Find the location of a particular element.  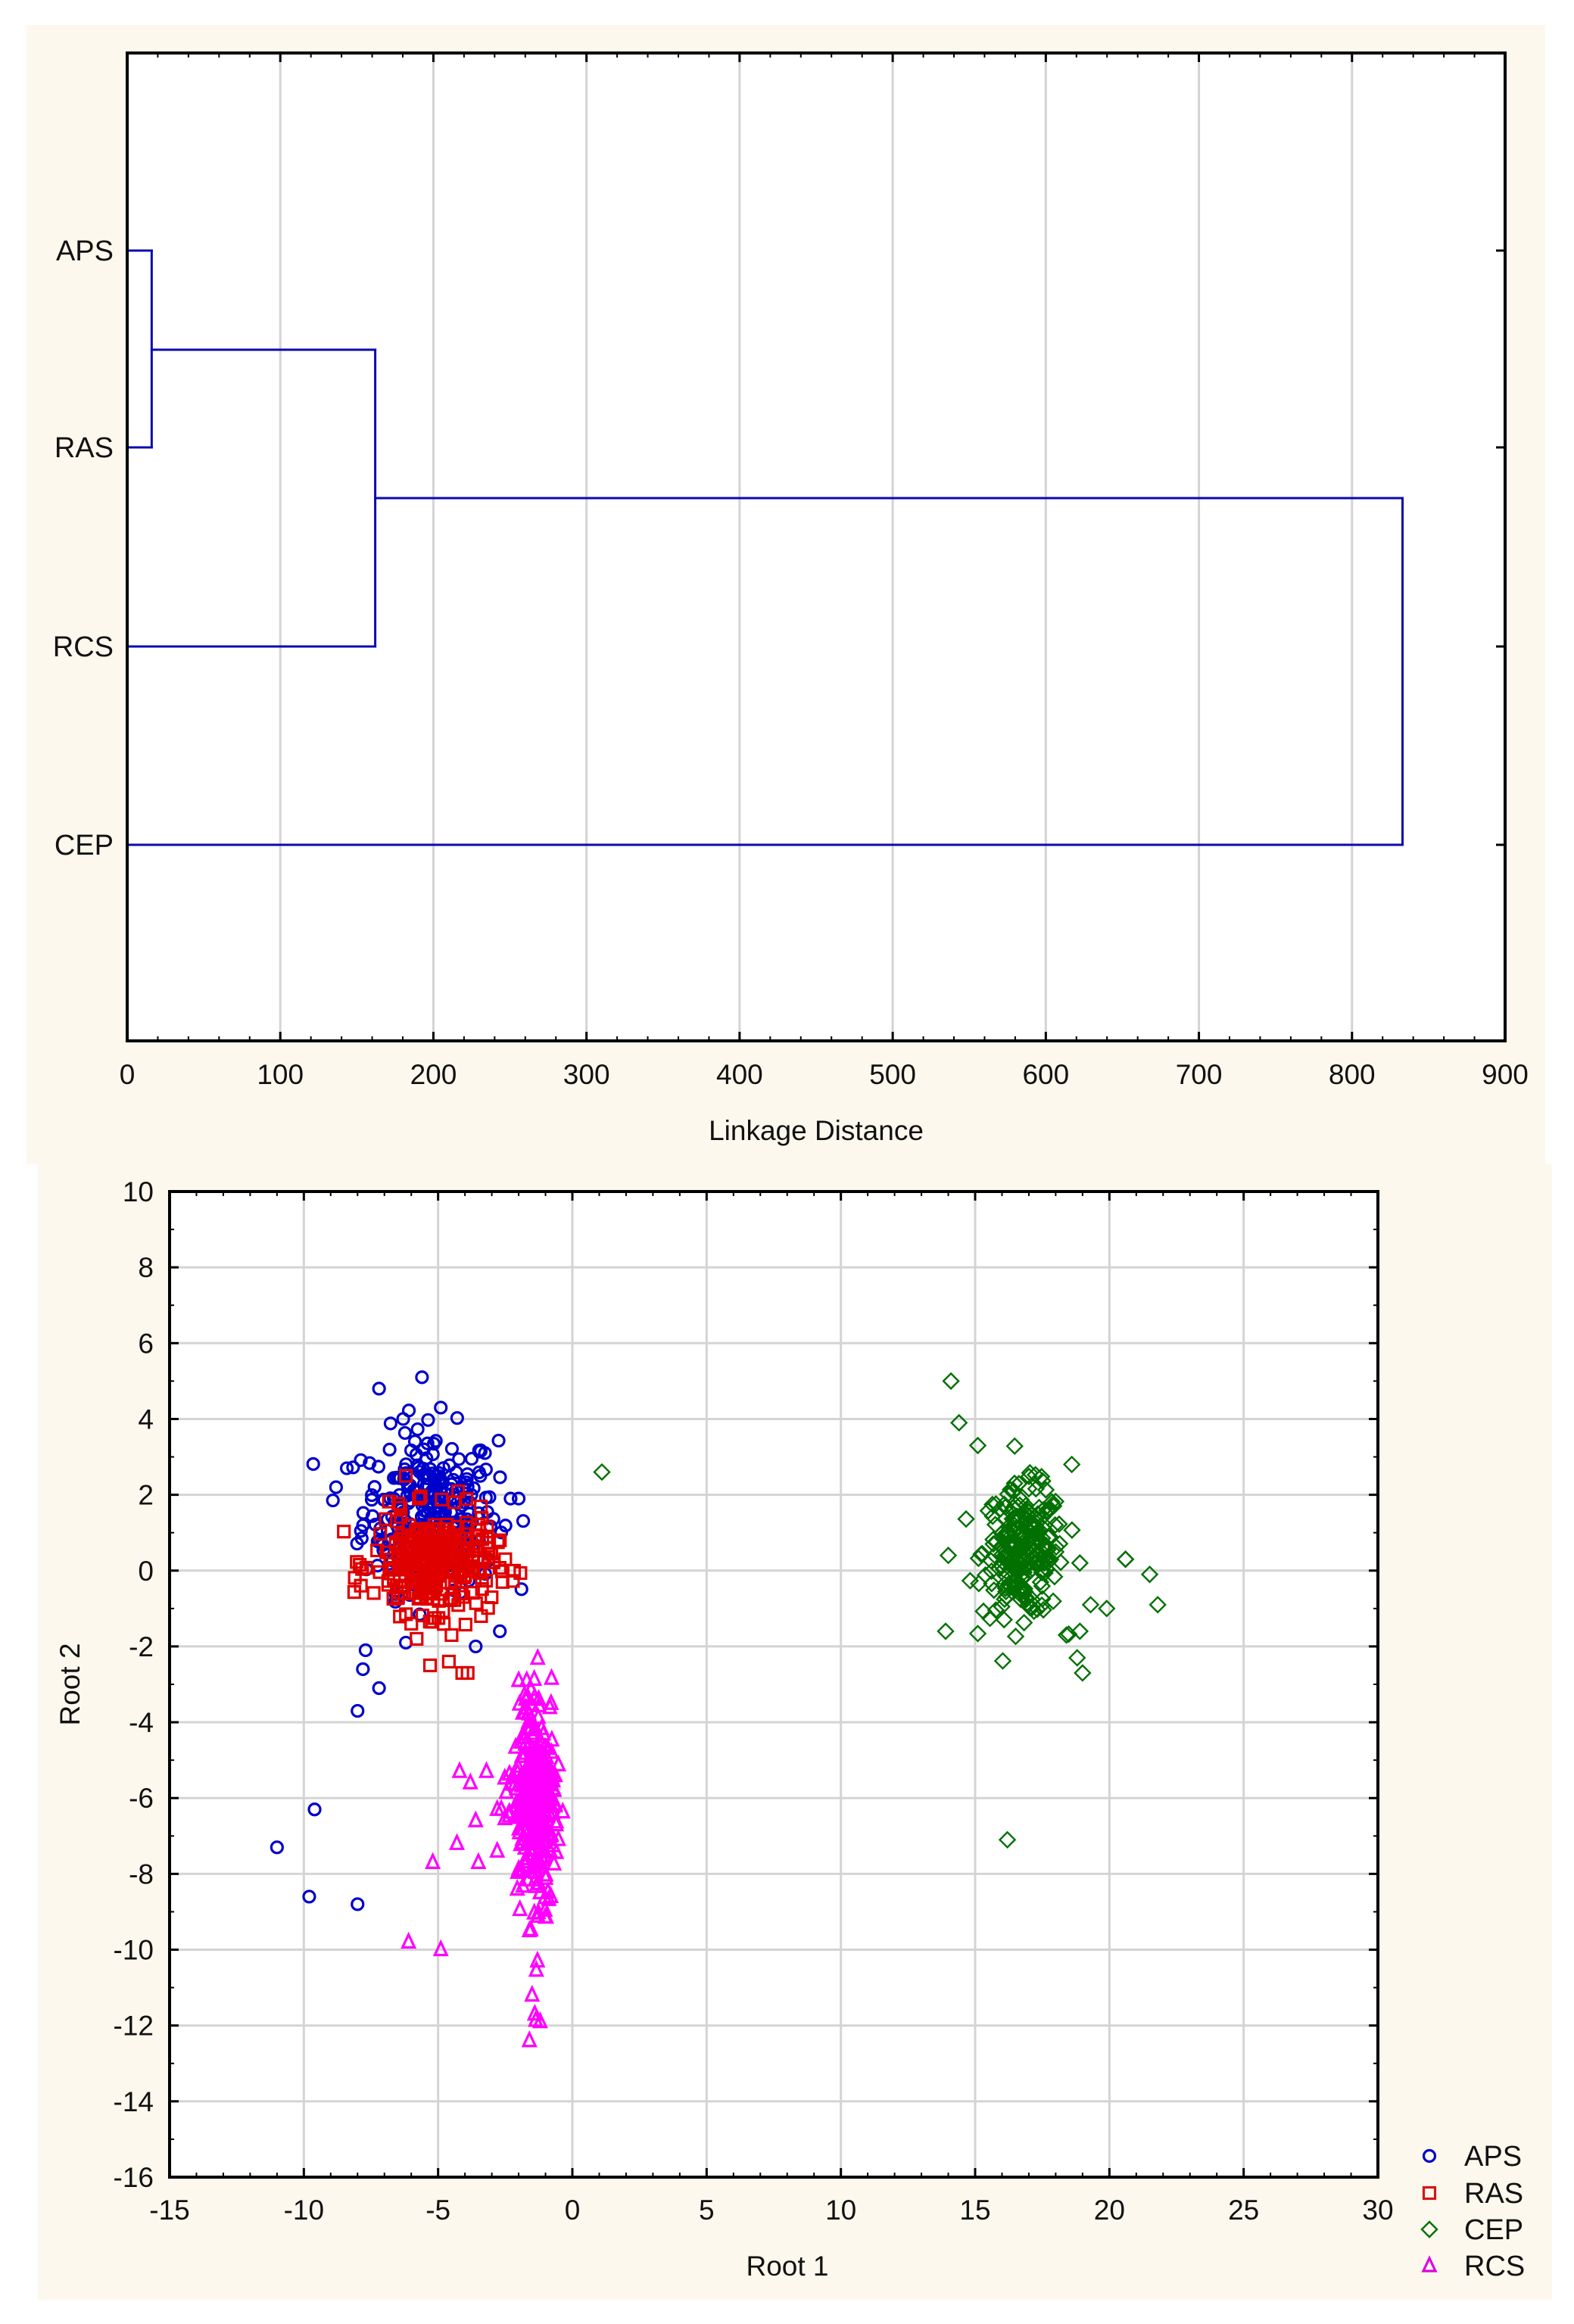

legend-label: CEP is located at coordinates (1493, 2230).